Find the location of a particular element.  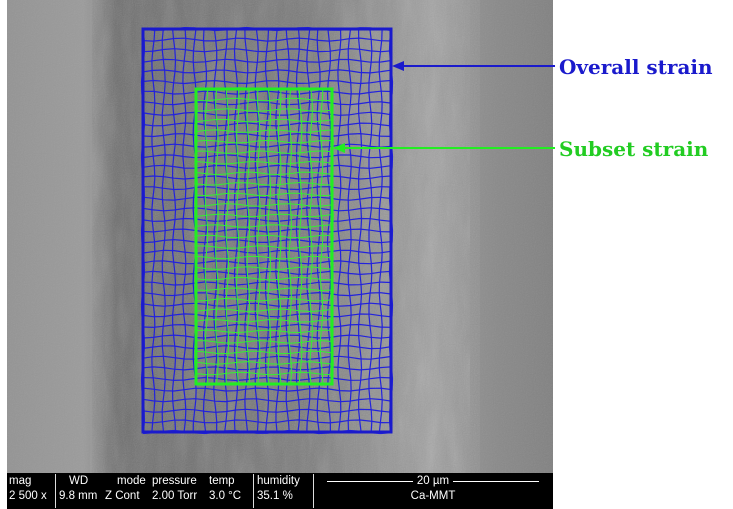

scale-bar-label: 20 µm is located at coordinates (433, 481).